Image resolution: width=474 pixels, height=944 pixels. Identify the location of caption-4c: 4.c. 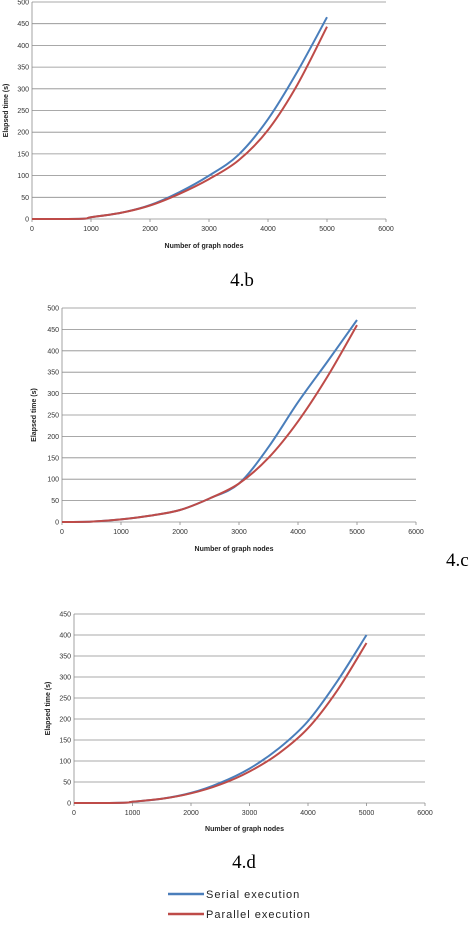
(457, 560).